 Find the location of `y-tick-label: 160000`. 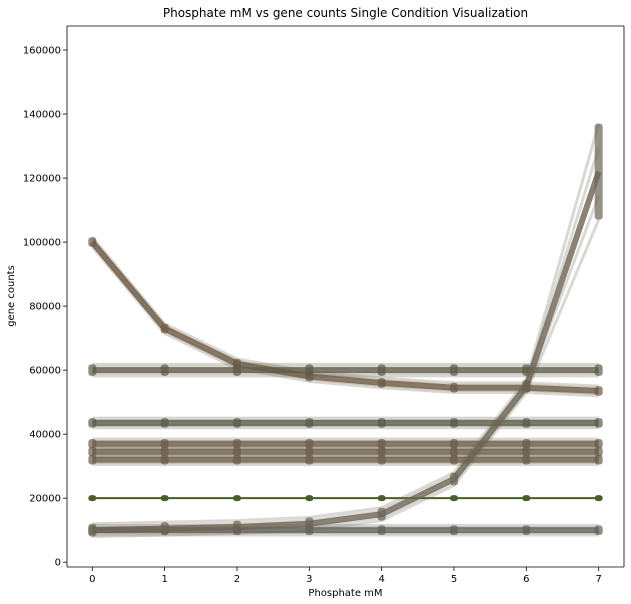

y-tick-label: 160000 is located at coordinates (42, 51).